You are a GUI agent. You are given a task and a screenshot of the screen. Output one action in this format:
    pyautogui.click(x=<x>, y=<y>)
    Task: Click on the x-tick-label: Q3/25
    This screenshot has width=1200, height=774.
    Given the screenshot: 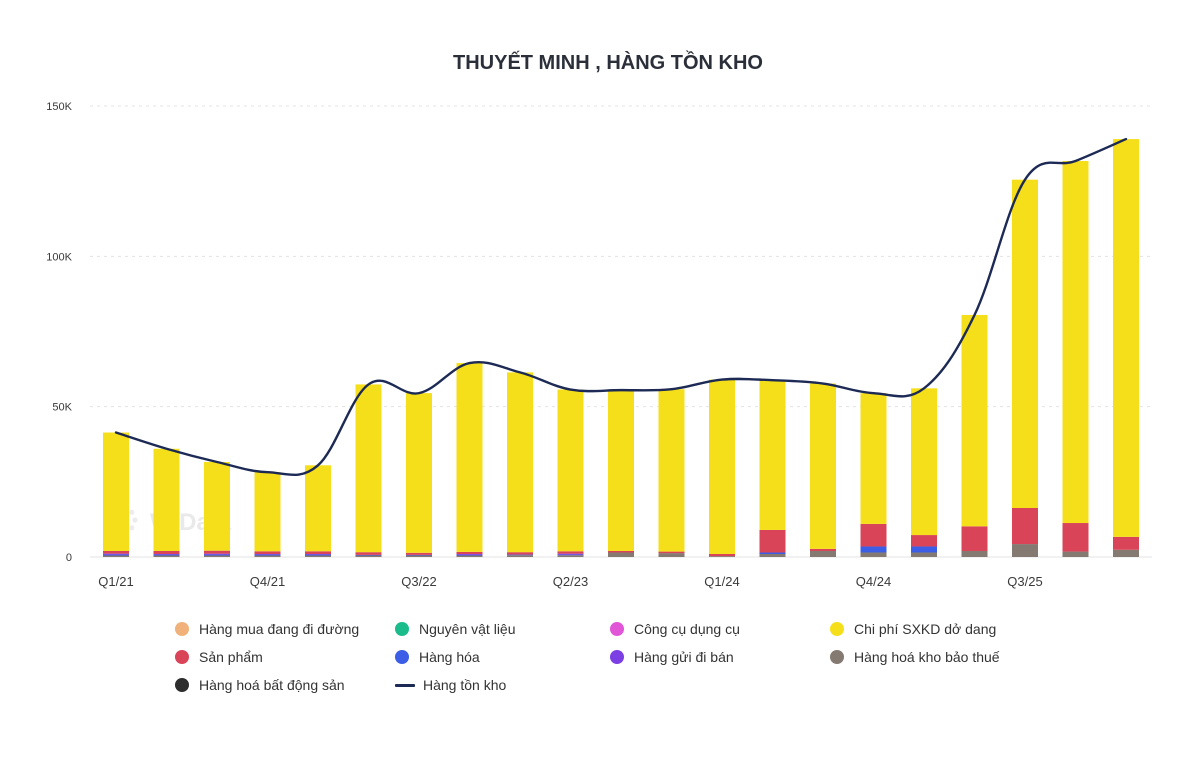 What is the action you would take?
    pyautogui.click(x=1024, y=581)
    